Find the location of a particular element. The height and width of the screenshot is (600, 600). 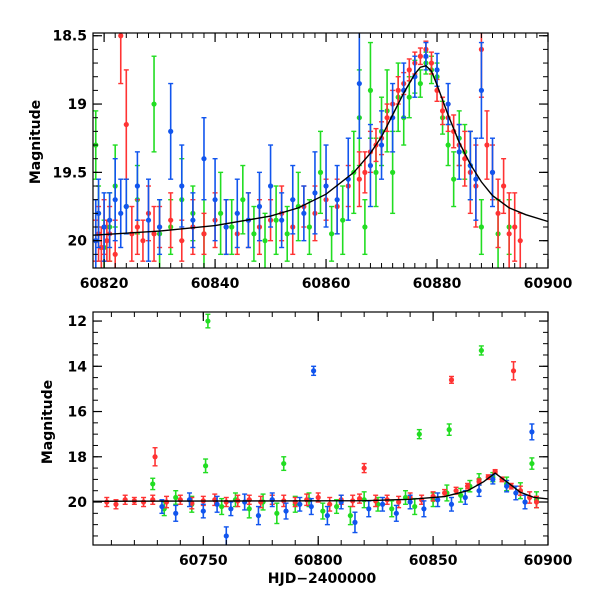

bottom-panel-y-axis-title: Magnitude is located at coordinates (48, 422).